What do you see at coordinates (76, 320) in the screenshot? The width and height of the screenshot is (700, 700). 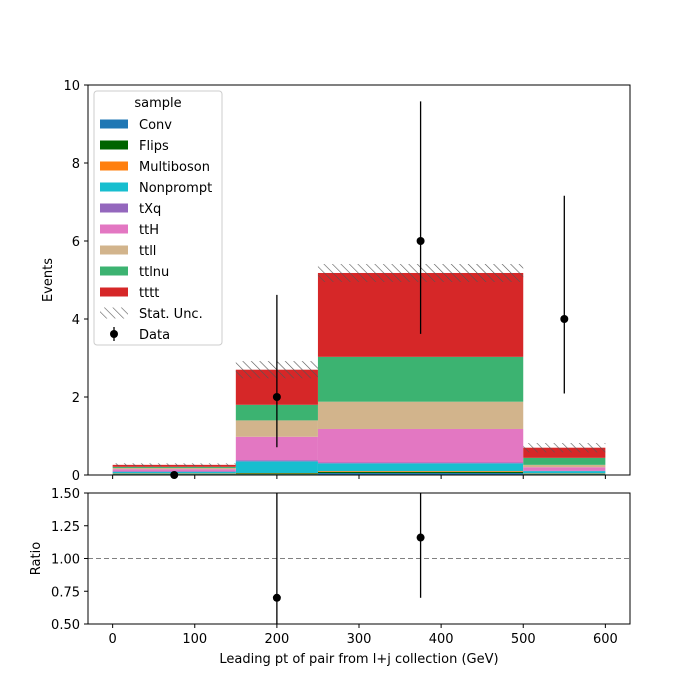 I see `main-ytick-label-2: 4` at bounding box center [76, 320].